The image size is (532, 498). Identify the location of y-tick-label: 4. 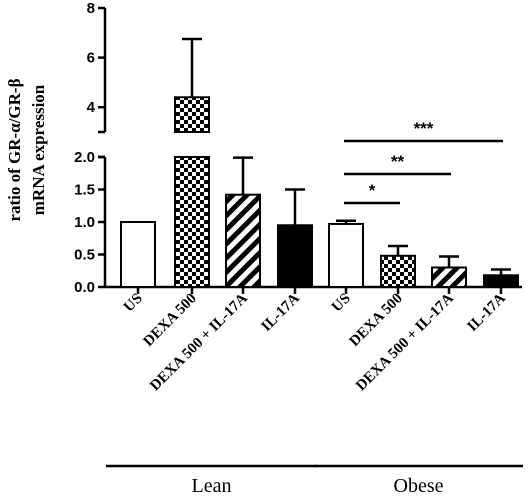
(91, 107).